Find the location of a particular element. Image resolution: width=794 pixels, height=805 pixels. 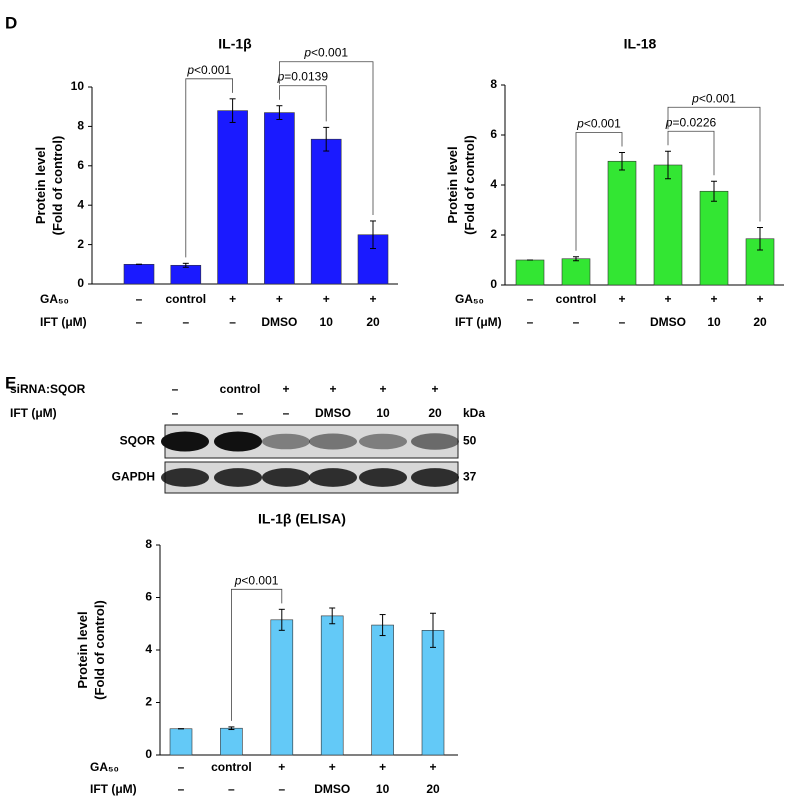

chart-title: IL-1β is located at coordinates (235, 44).